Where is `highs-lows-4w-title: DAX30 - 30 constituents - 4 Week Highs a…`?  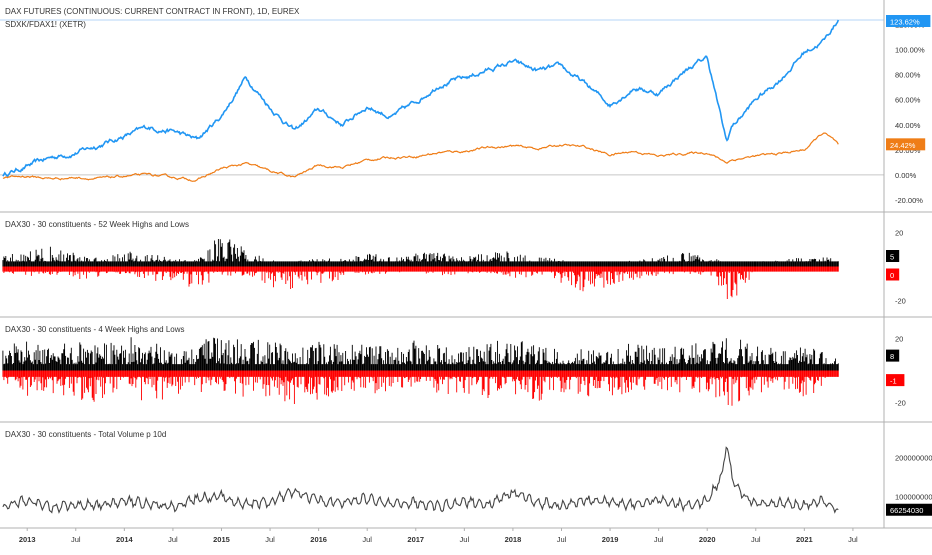
highs-lows-4w-title: DAX30 - 30 constituents - 4 Week Highs a… is located at coordinates (95, 329).